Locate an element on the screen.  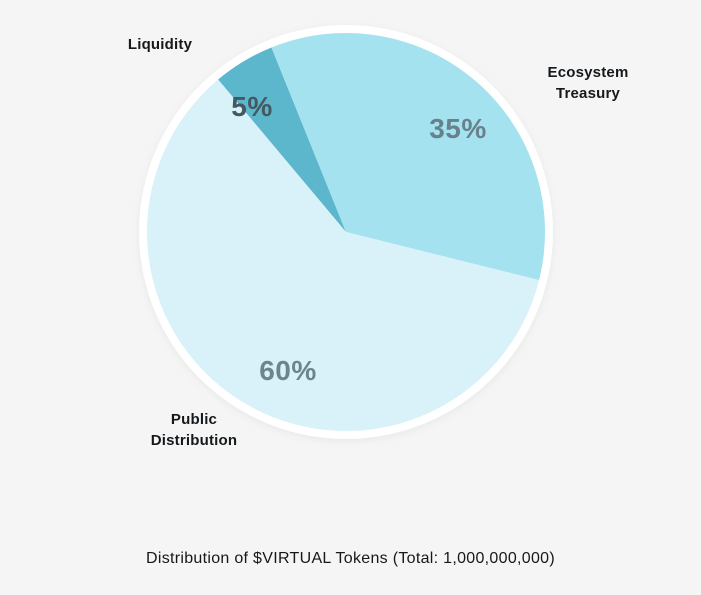
slice-label-ecosystem-treasury: Ecosystem Treasury is located at coordinates (588, 83).